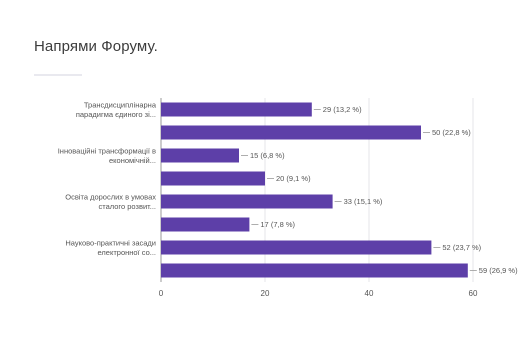  What do you see at coordinates (58, 75) in the screenshot?
I see `title-underline` at bounding box center [58, 75].